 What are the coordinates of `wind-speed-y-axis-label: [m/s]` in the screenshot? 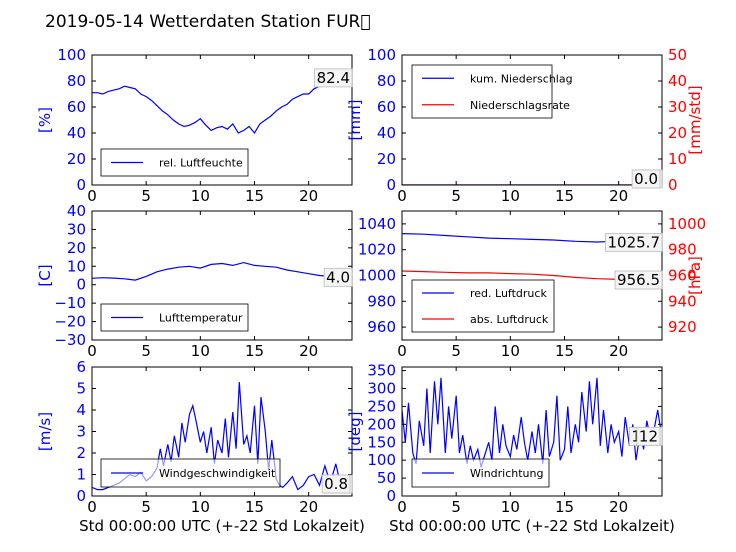 It's located at (45, 431).